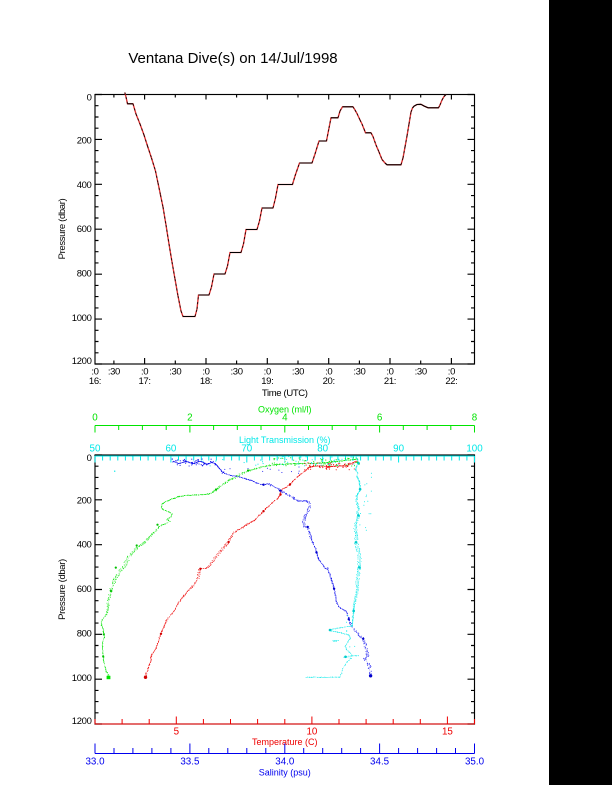  What do you see at coordinates (285, 410) in the screenshot?
I see `svg-text: Oxygen (ml/l)` at bounding box center [285, 410].